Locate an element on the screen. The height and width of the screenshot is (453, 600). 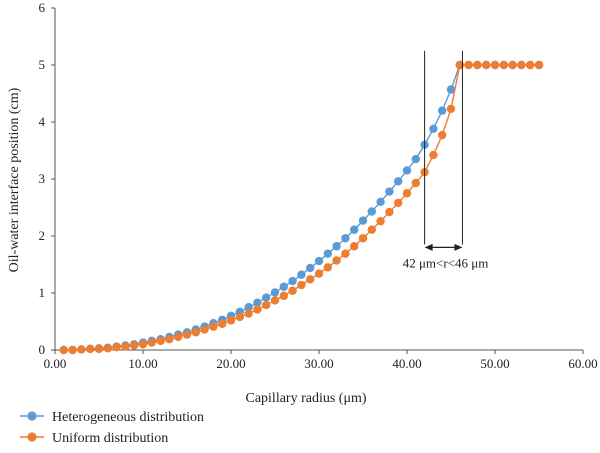
arrowhead-right is located at coordinates (458, 247).